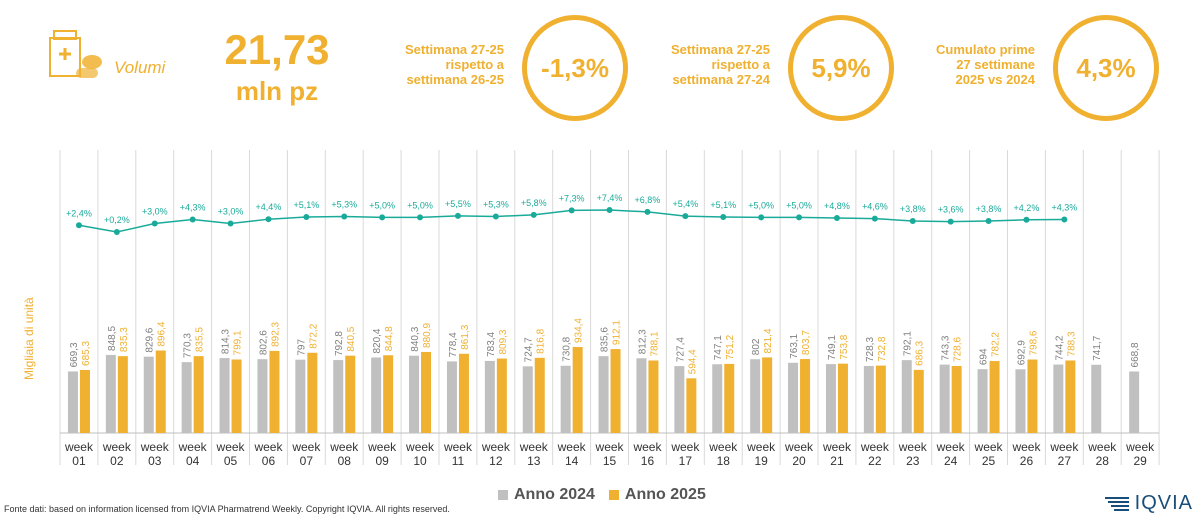  I want to click on x-tick-label: week 25, so click(989, 454).